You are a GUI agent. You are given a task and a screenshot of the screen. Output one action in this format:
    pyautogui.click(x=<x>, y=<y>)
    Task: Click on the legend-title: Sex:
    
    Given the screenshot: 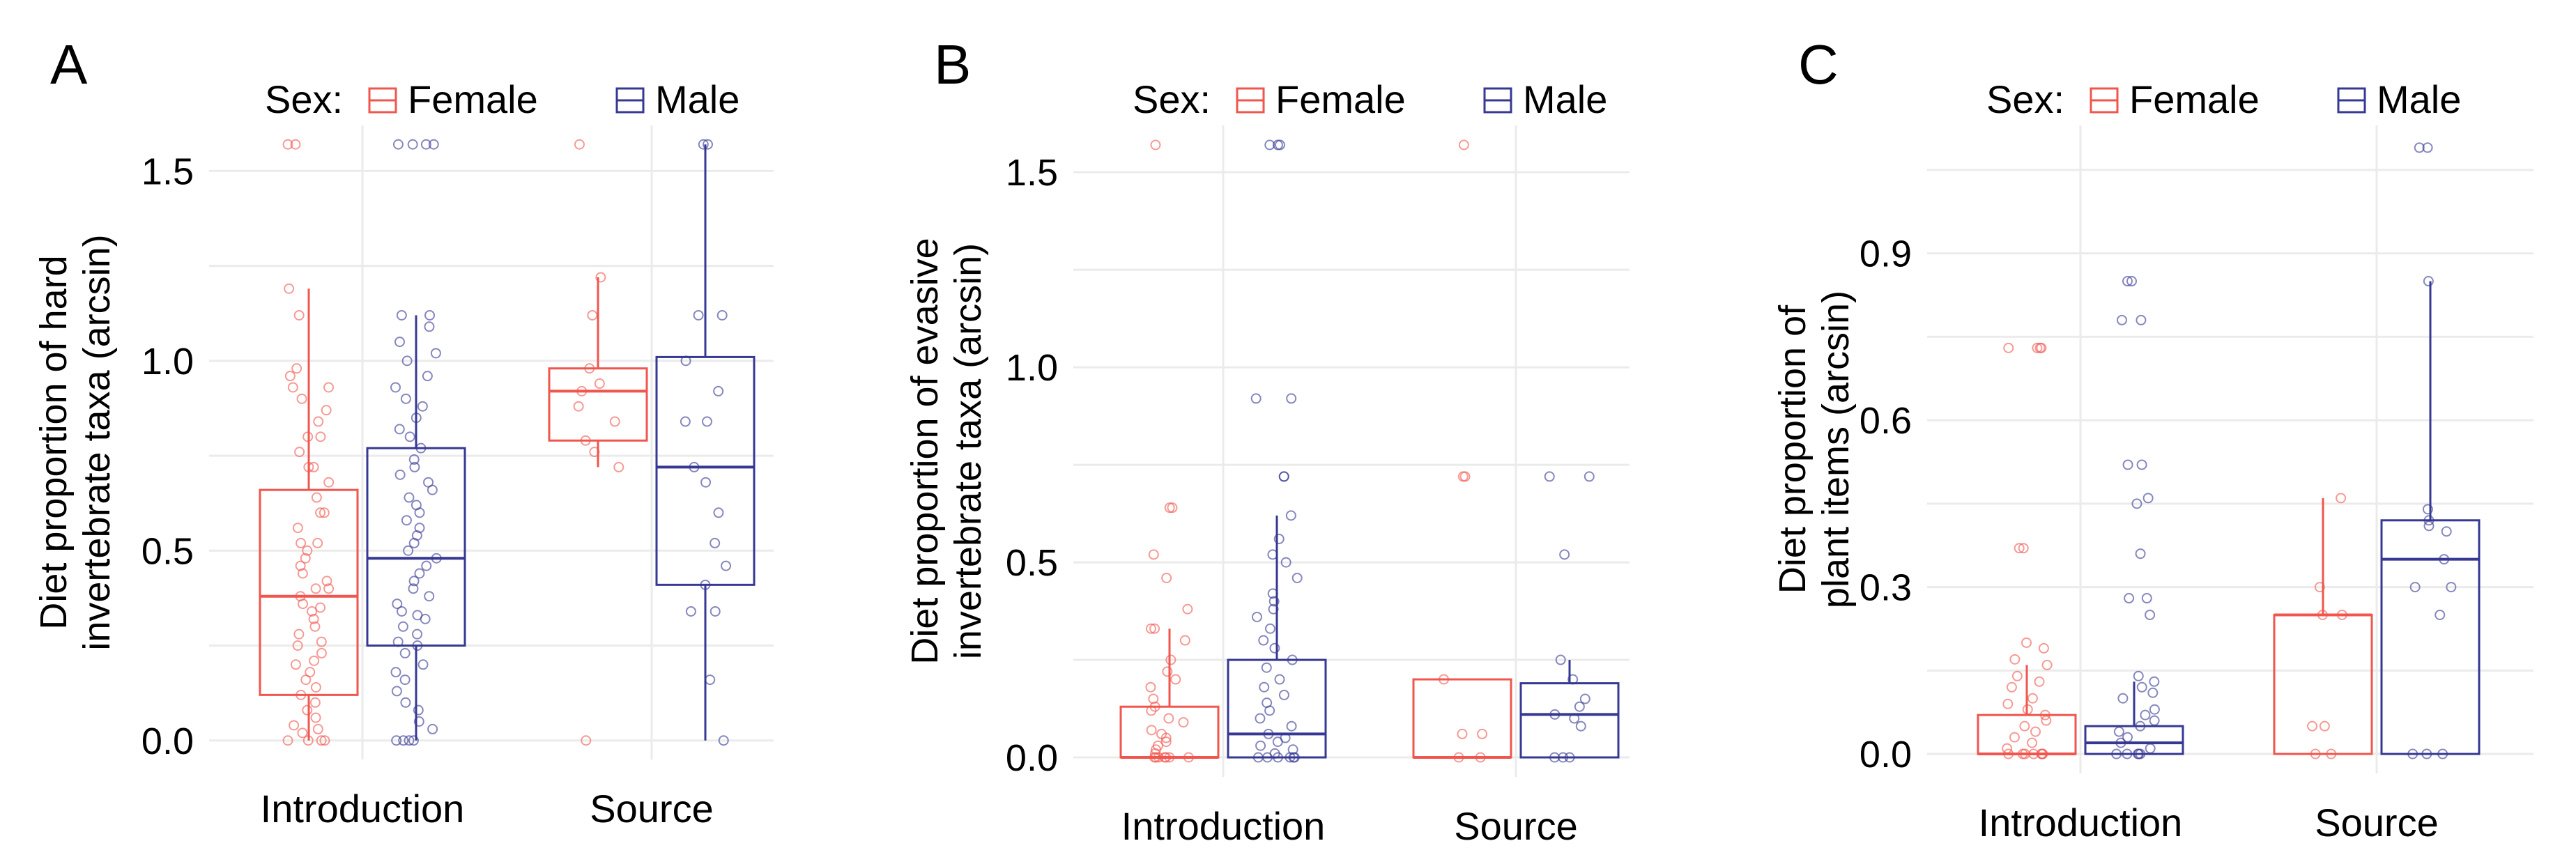 What is the action you would take?
    pyautogui.click(x=2025, y=99)
    